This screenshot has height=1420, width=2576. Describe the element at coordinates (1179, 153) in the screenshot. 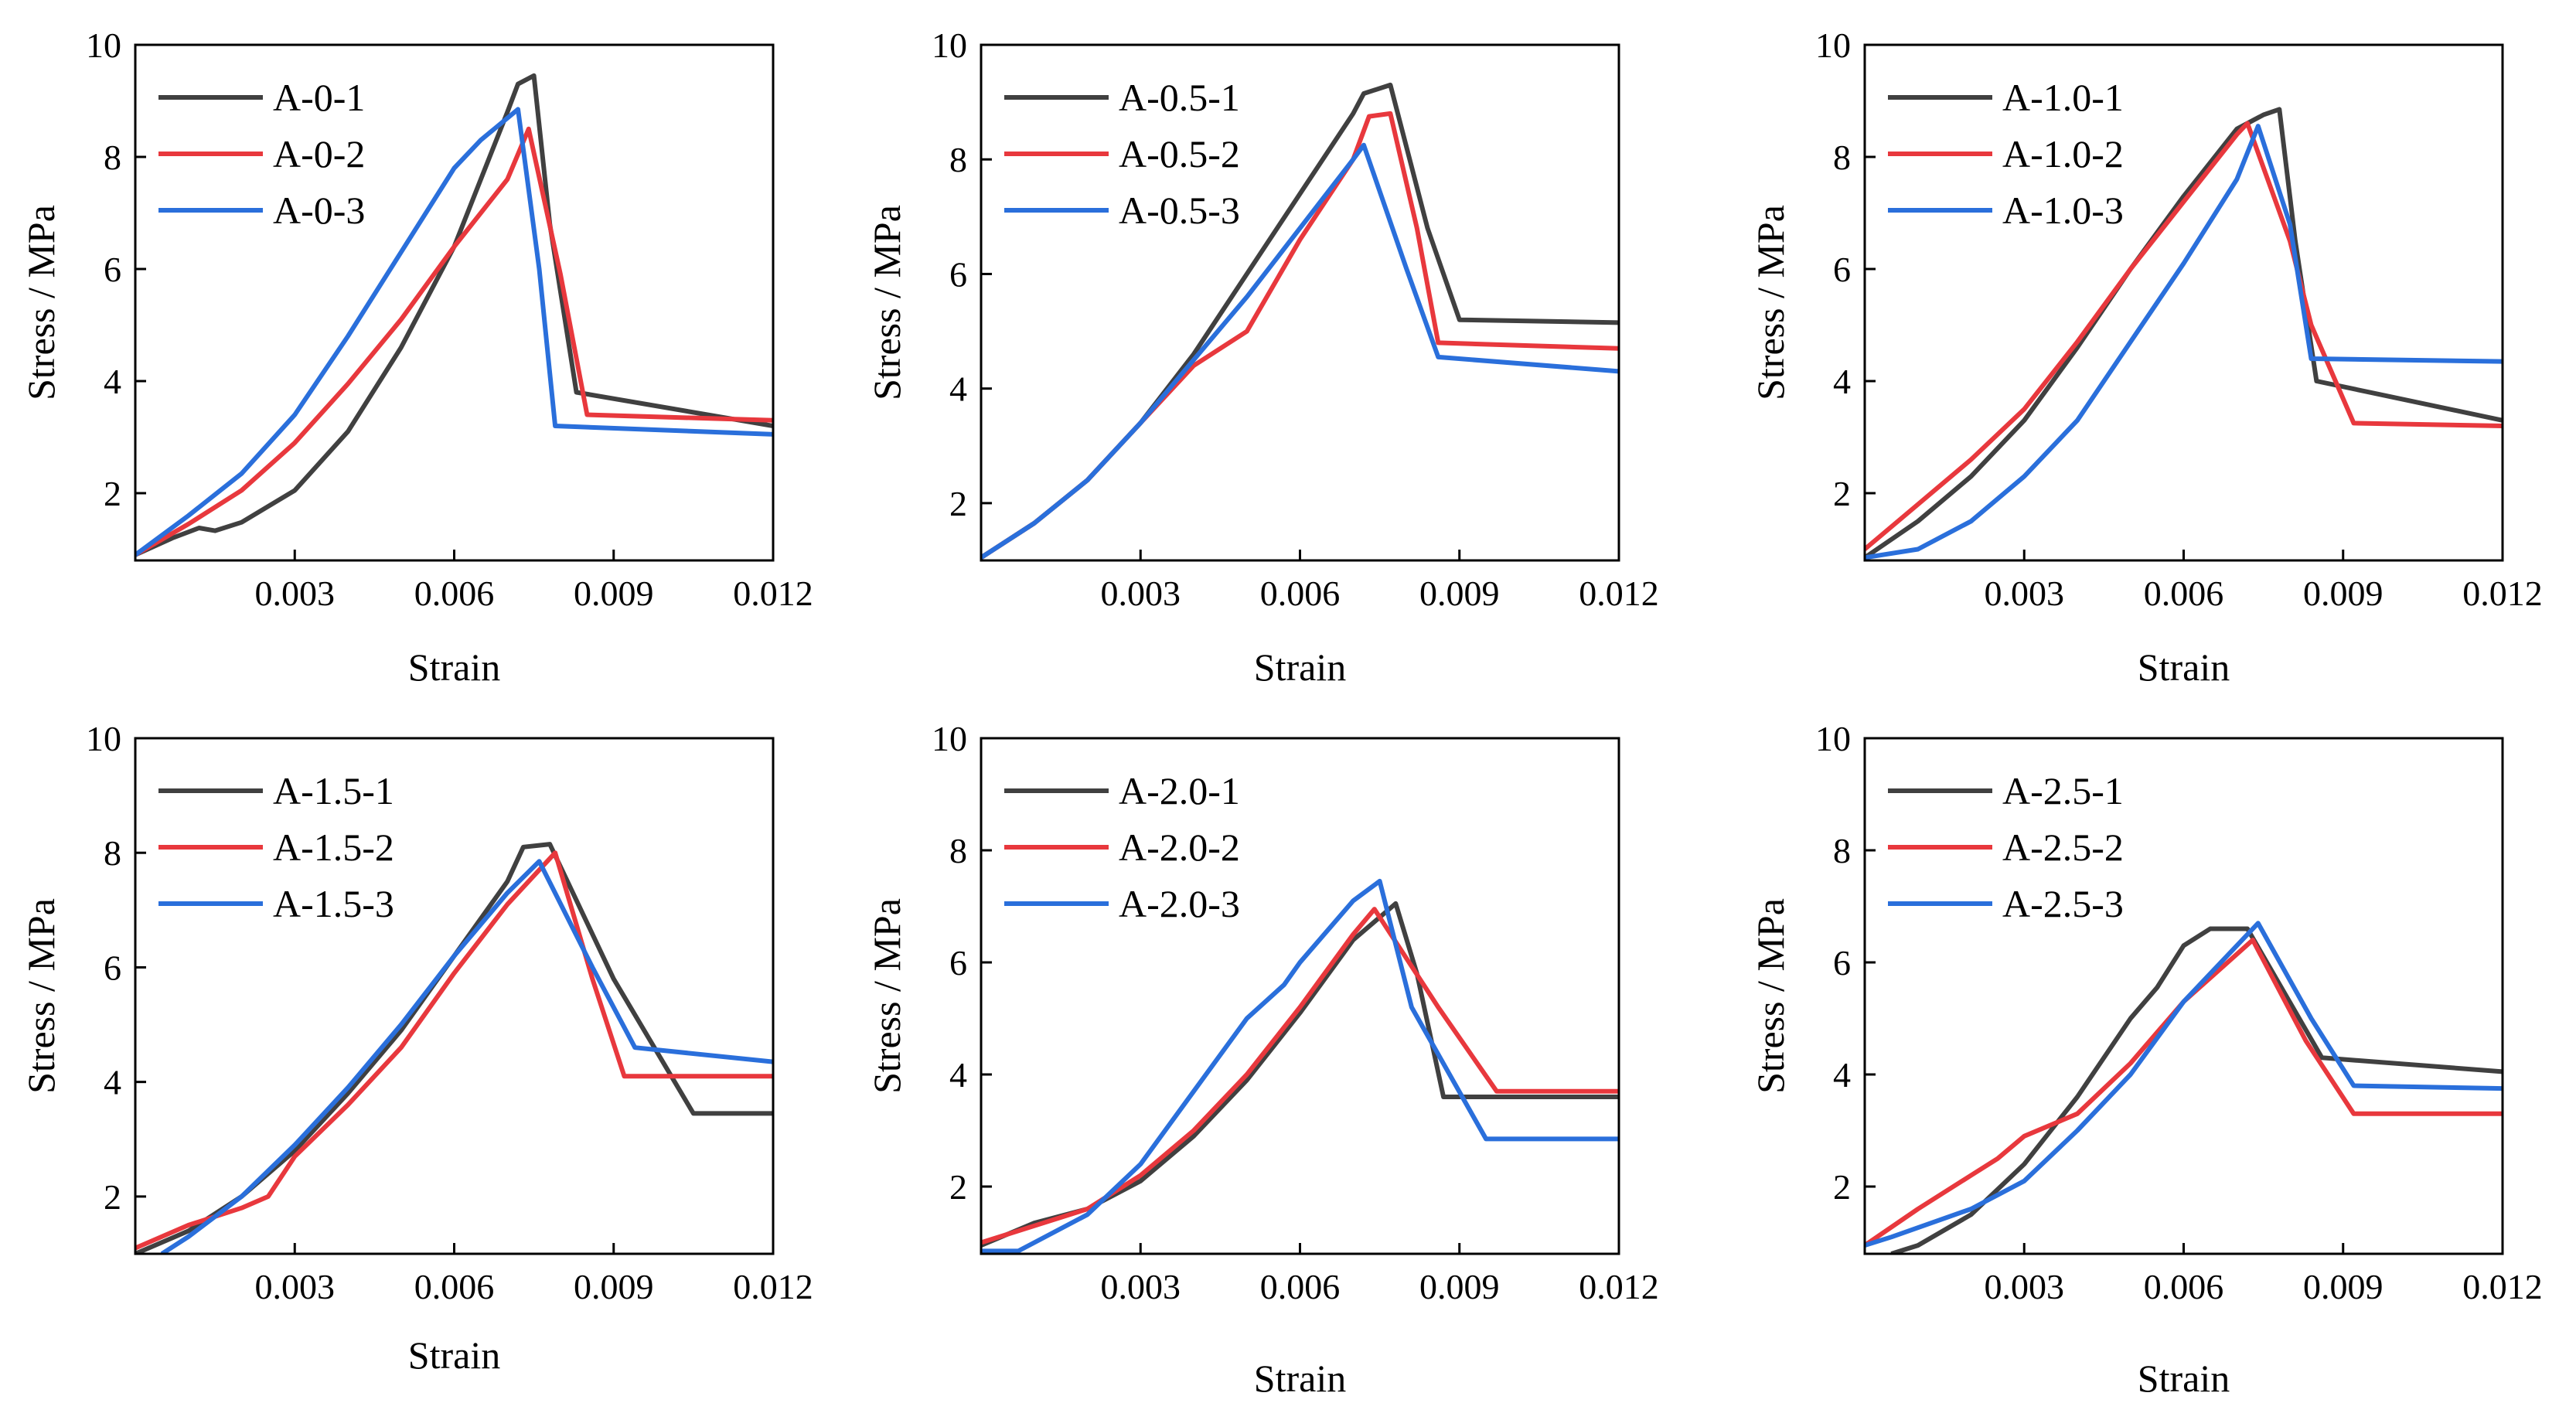

I see `legend-label: A-0.5-2` at that location.